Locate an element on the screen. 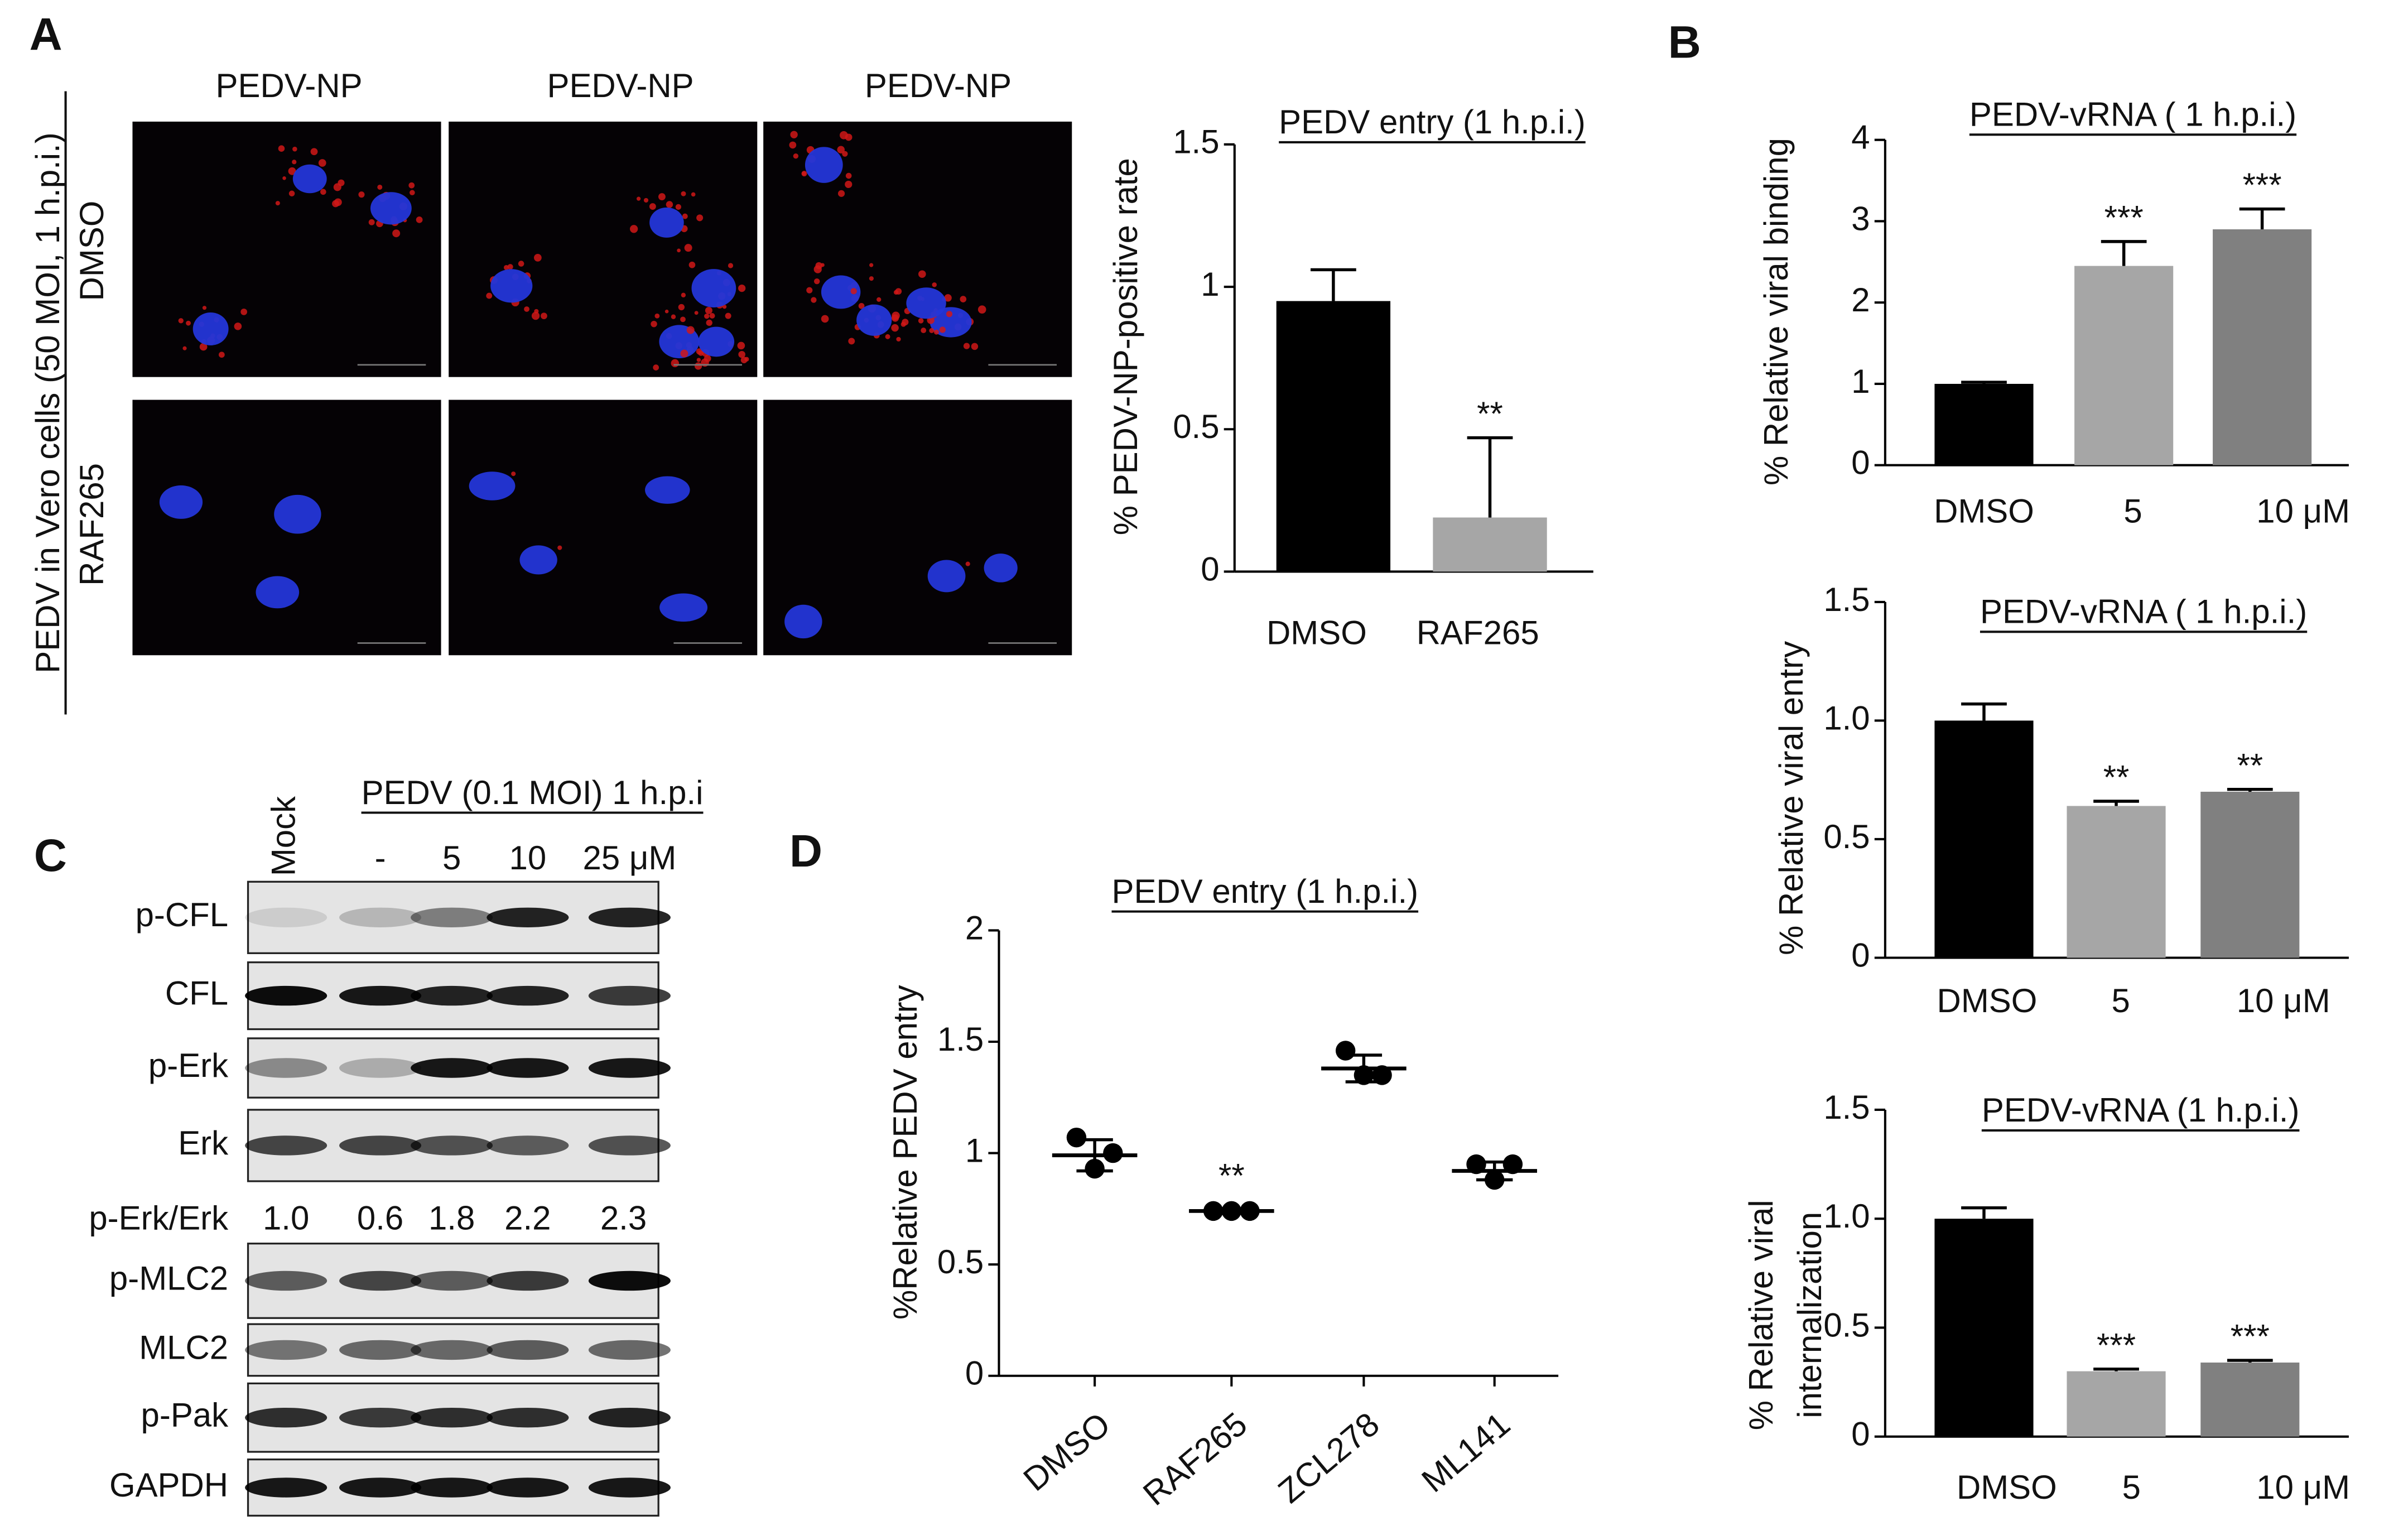 This screenshot has height=1540, width=2384. significance: ** is located at coordinates (1490, 413).